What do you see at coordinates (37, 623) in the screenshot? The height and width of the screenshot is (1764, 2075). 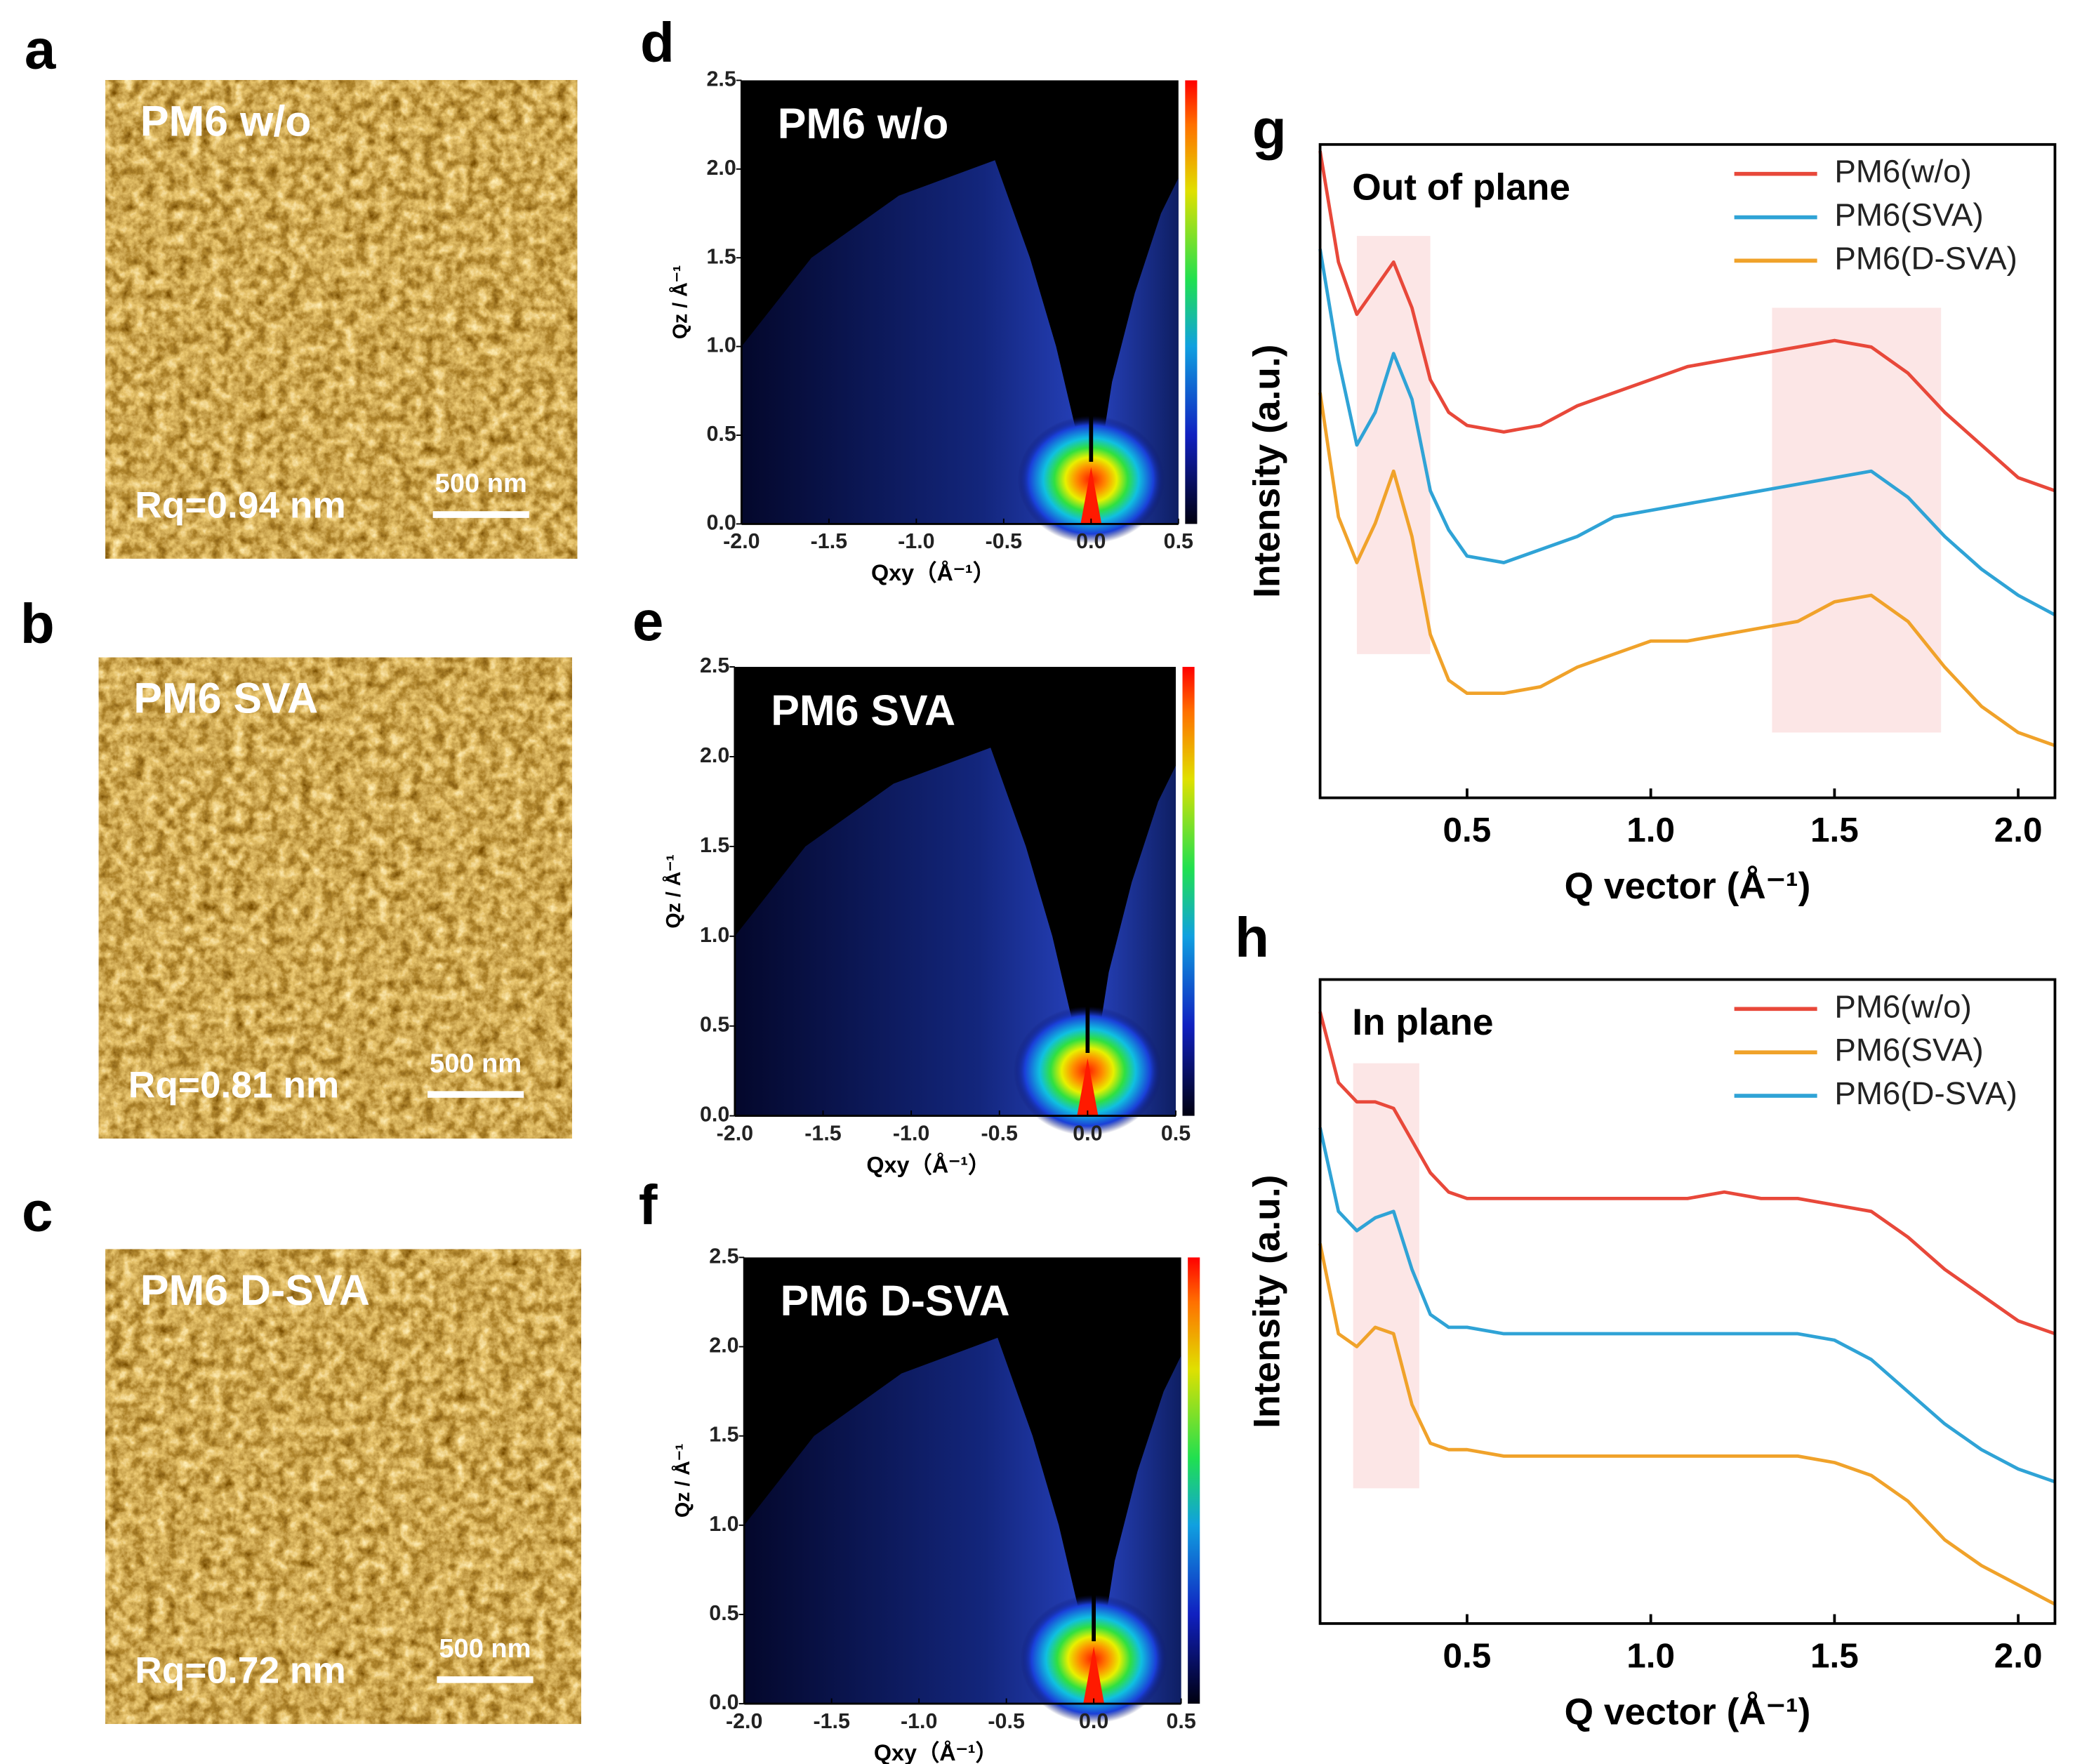 I see `panel-letter: b` at bounding box center [37, 623].